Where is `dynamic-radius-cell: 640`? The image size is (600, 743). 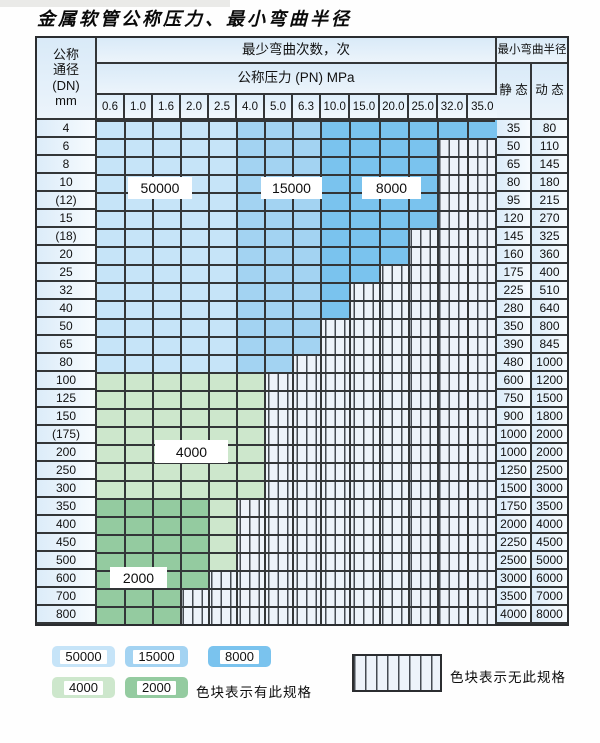
dynamic-radius-cell: 640 is located at coordinates (549, 309).